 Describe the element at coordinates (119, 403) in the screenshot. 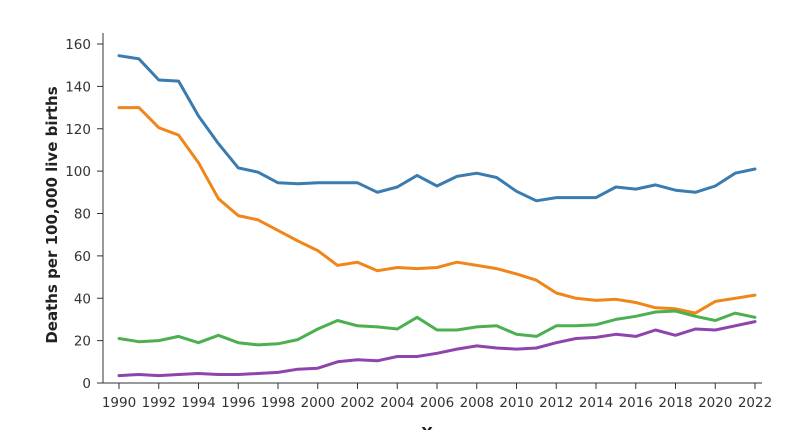

I see `x-tick-label: 1990` at that location.